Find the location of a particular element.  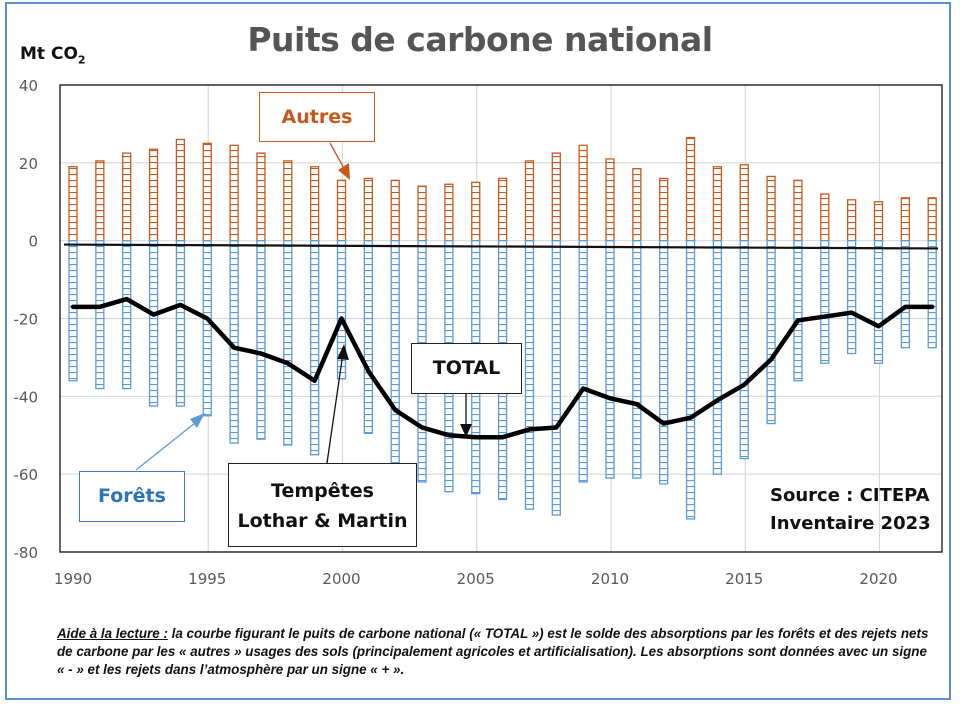

source-annotation: Source : CITEPA Inventaire 2023 is located at coordinates (850, 510).